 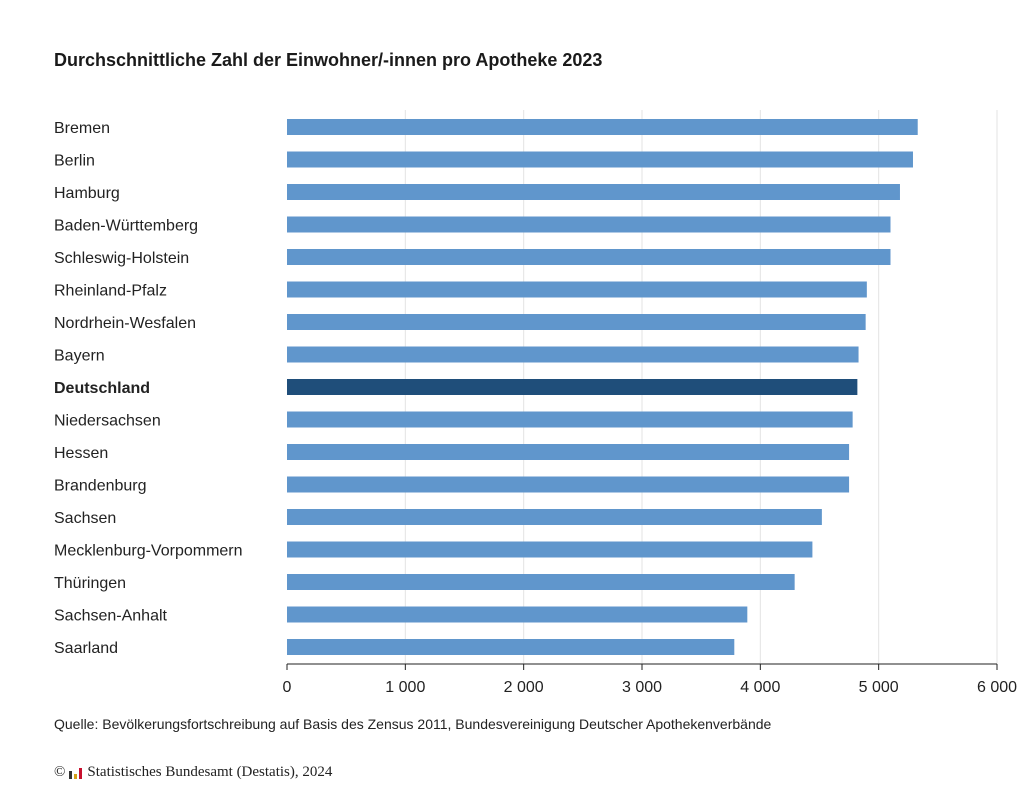 What do you see at coordinates (760, 687) in the screenshot?
I see `x-tick-label: 4 000` at bounding box center [760, 687].